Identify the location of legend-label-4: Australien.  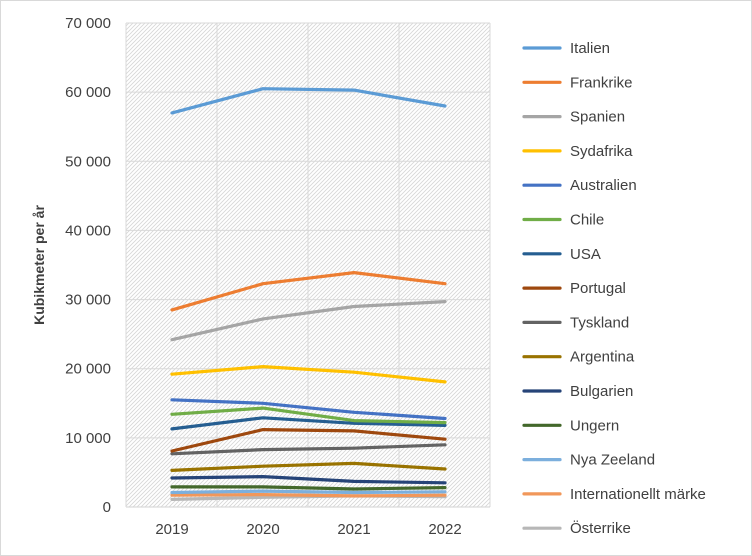
(603, 185).